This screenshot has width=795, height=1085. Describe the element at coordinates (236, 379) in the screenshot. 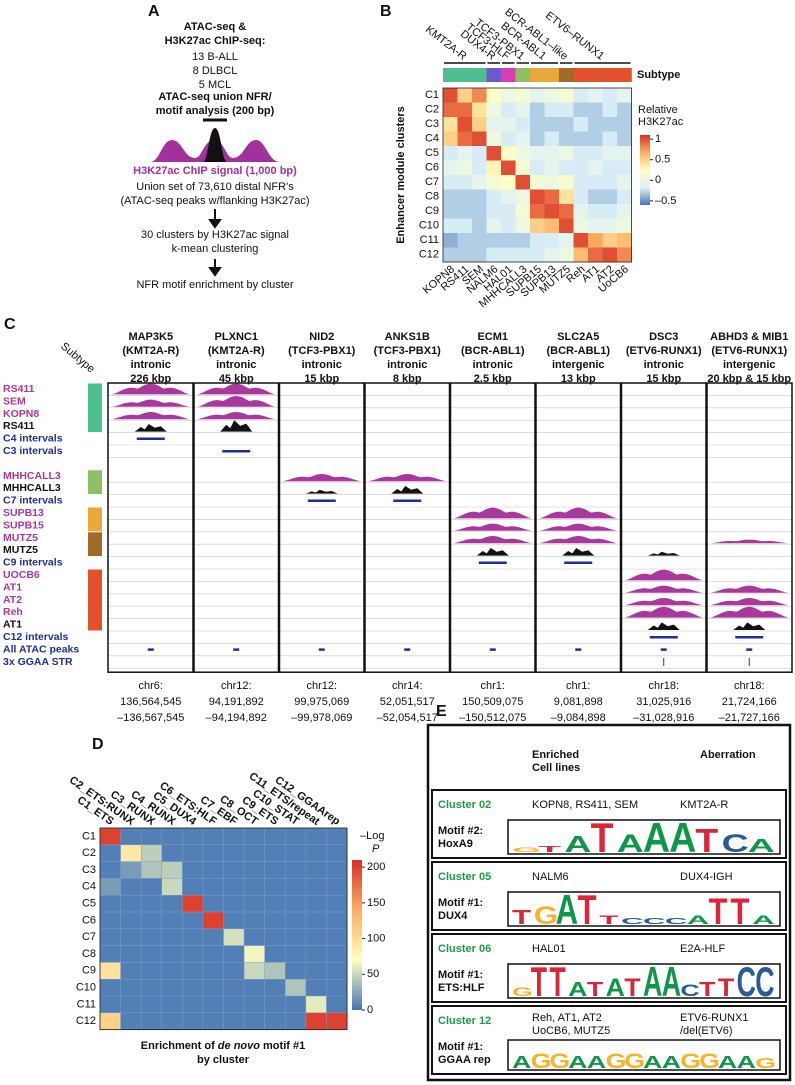

I see `locus-header: 45 kbp` at that location.